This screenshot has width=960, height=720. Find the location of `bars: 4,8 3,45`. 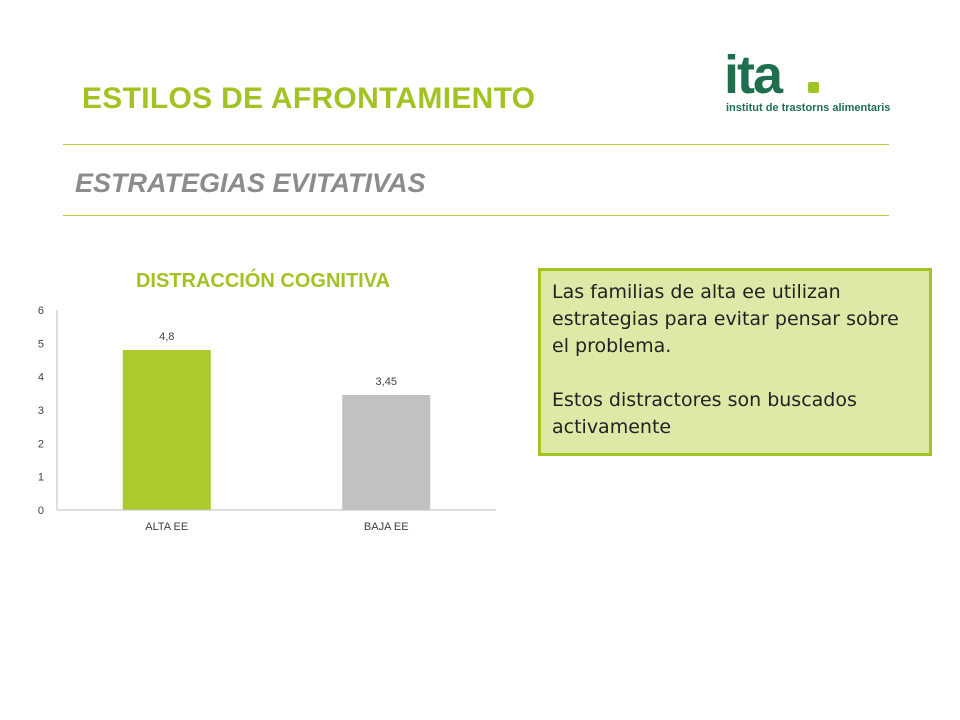

bars: 4,8 3,45 is located at coordinates (276, 420).